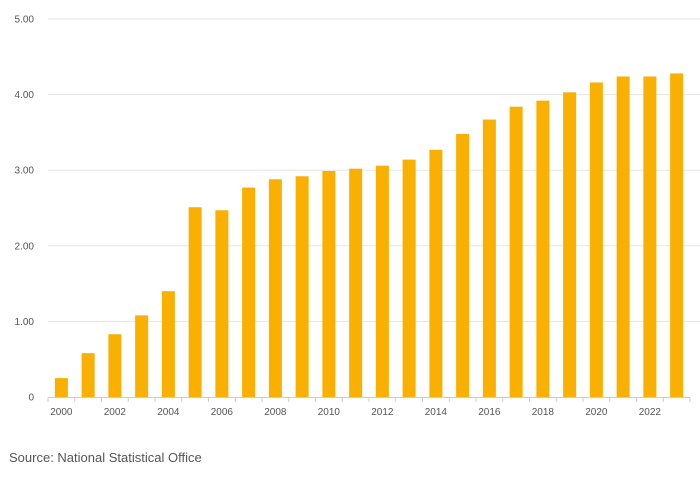 This screenshot has height=483, width=700. Describe the element at coordinates (329, 412) in the screenshot. I see `x-tick-label: 2010` at that location.